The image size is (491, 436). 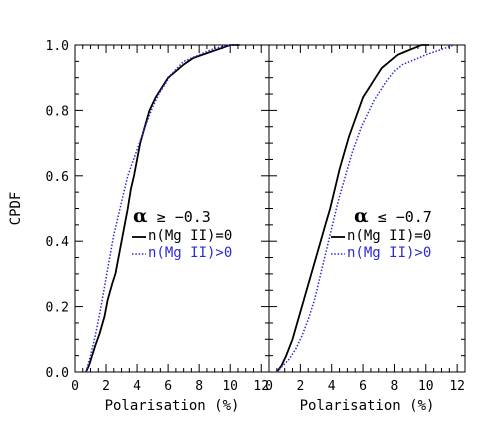 What do you see at coordinates (57, 111) in the screenshot?
I see `y-tick-label: 0.8` at bounding box center [57, 111].